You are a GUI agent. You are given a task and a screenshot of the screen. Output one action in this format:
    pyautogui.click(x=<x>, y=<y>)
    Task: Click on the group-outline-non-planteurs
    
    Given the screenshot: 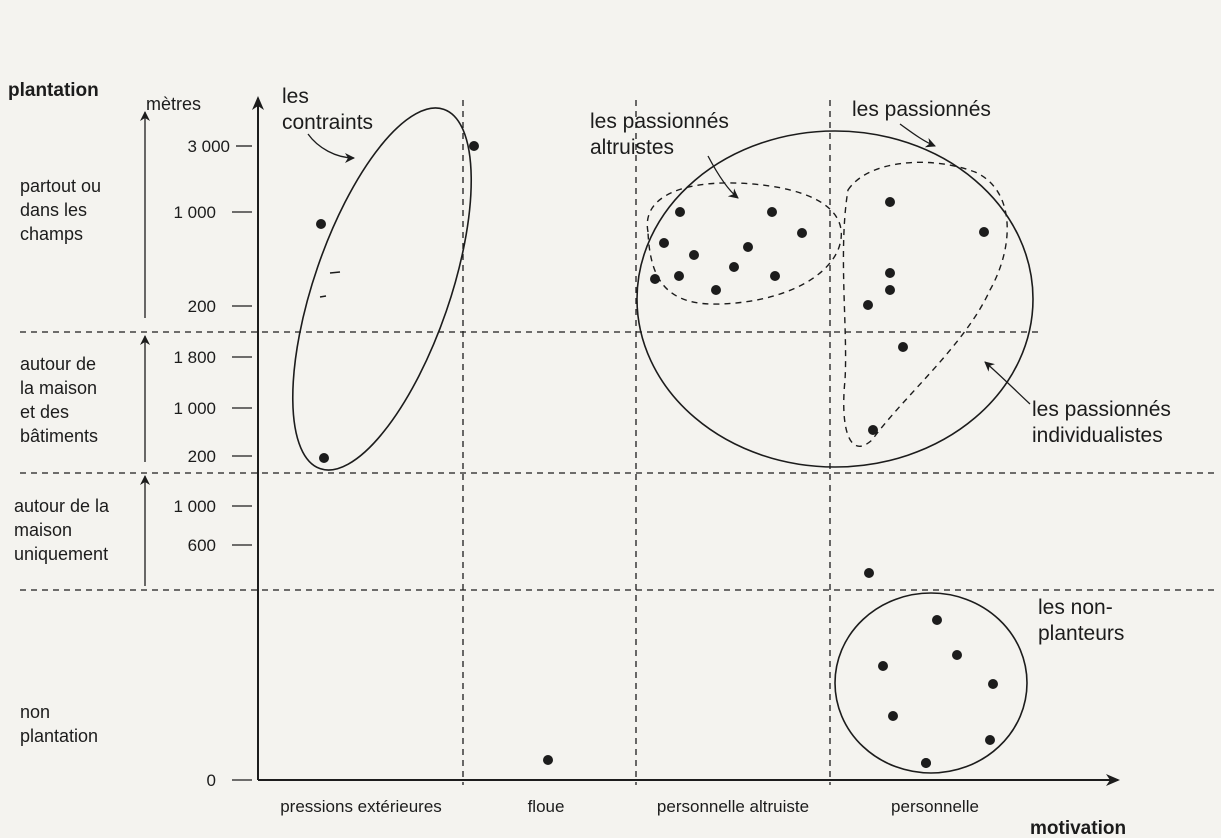 What is the action you would take?
    pyautogui.click(x=931, y=683)
    